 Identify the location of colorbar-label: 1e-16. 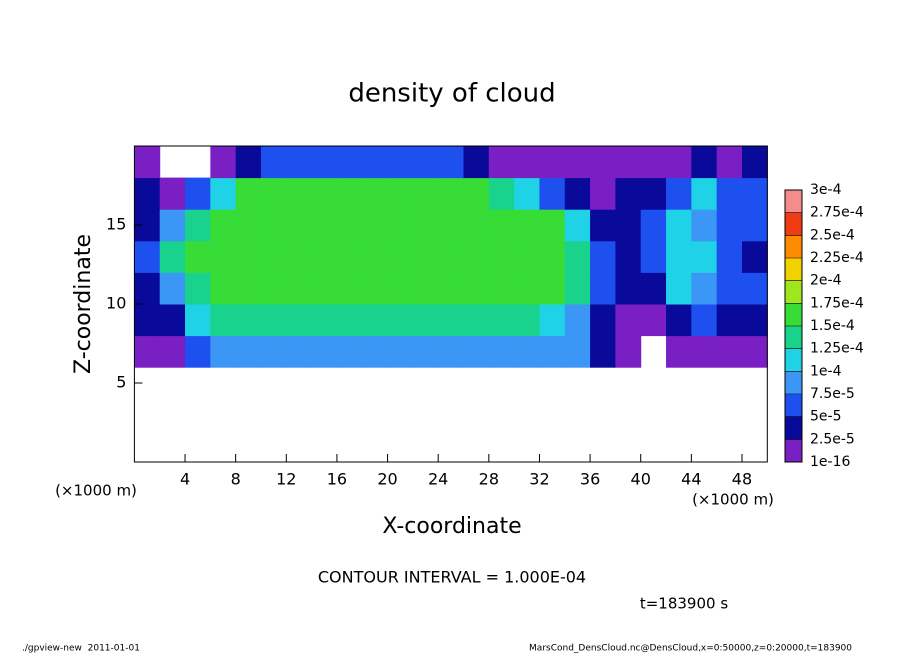
(830, 462).